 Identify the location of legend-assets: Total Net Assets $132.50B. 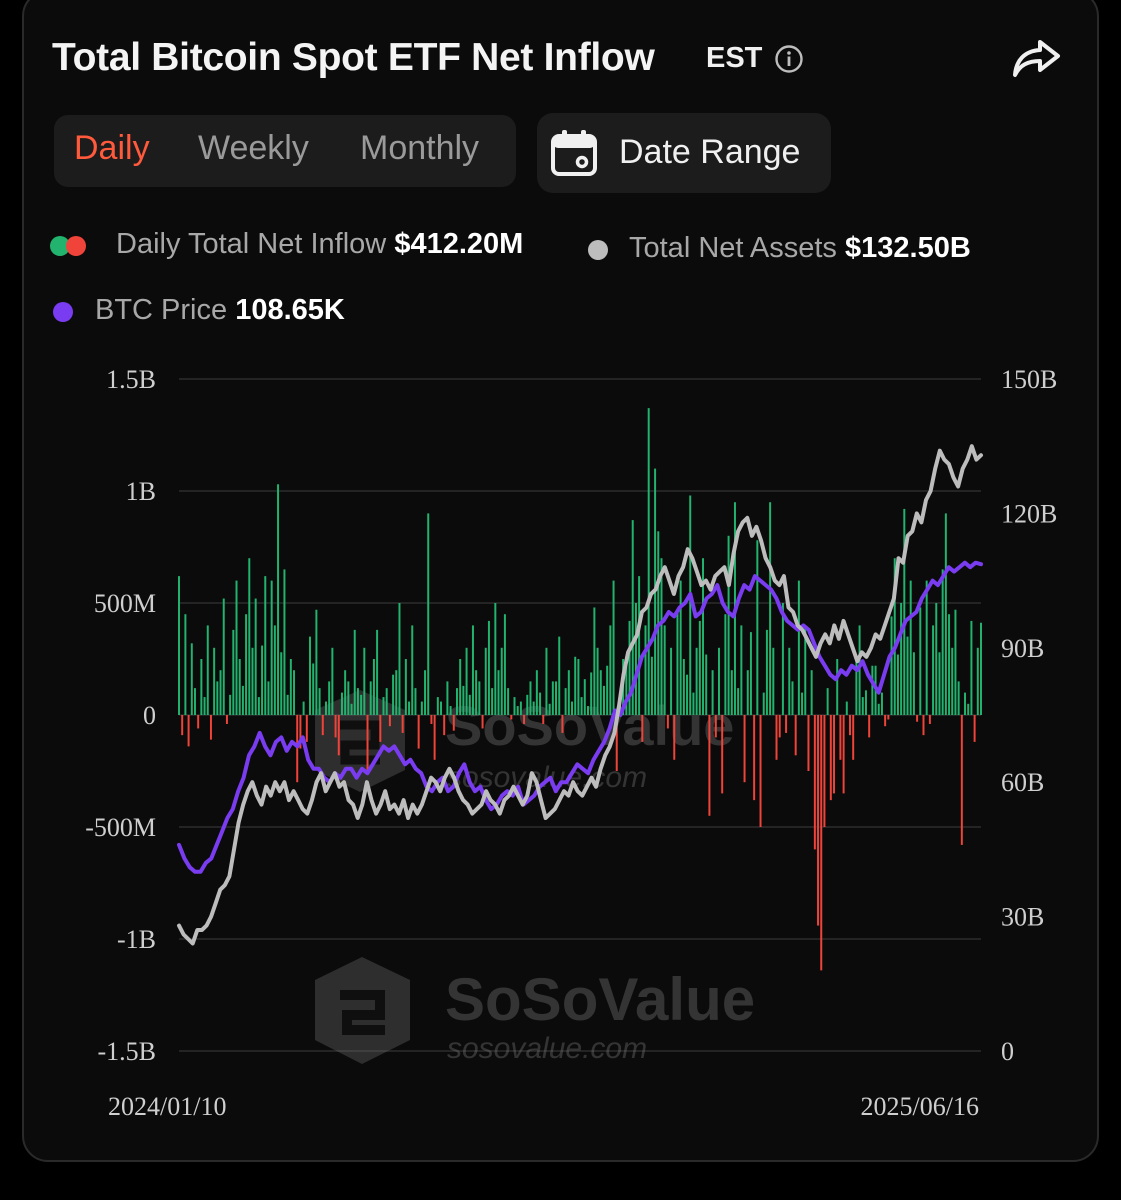
(800, 248).